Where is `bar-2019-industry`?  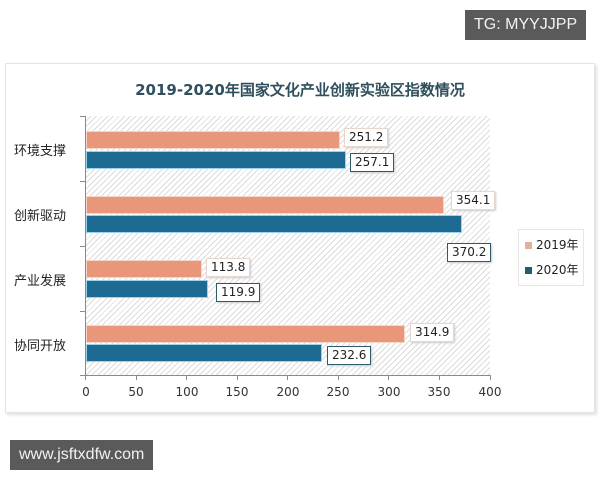 bar-2019-industry is located at coordinates (144, 269).